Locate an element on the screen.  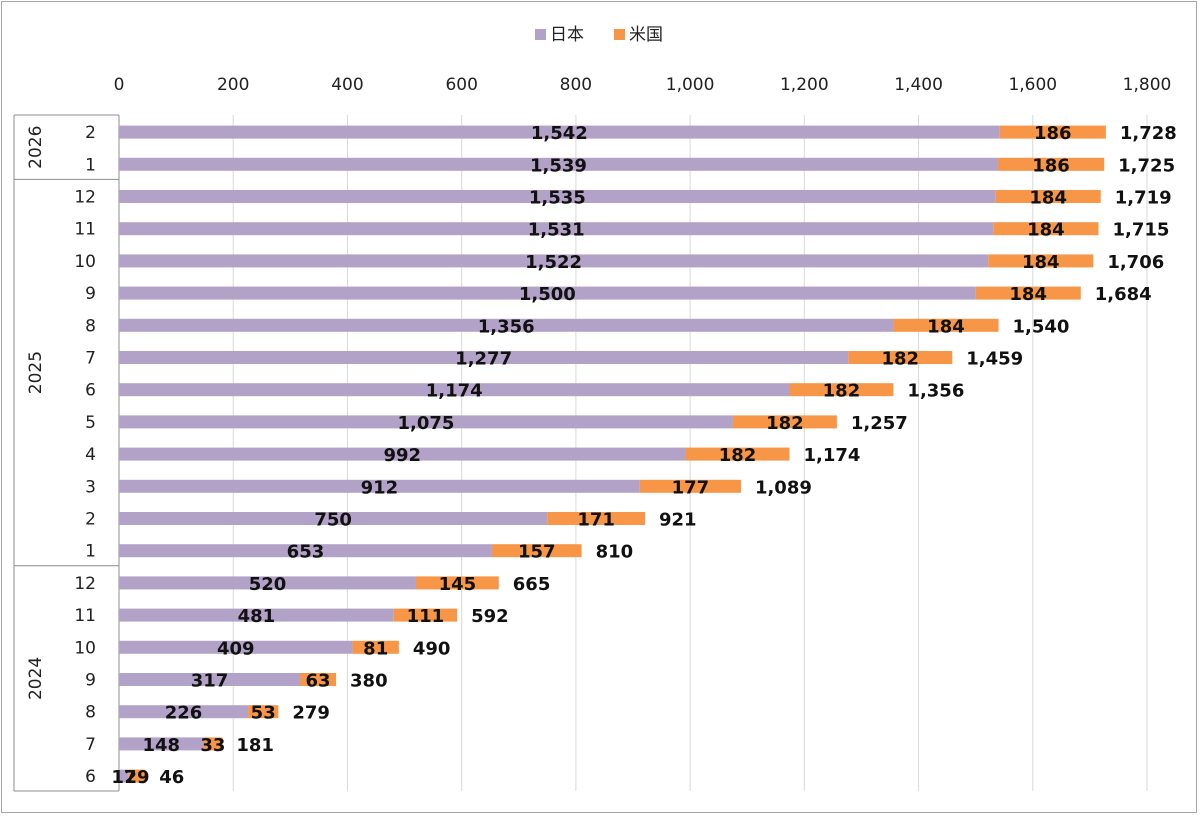
data-label-japan: 17 is located at coordinates (123, 777).